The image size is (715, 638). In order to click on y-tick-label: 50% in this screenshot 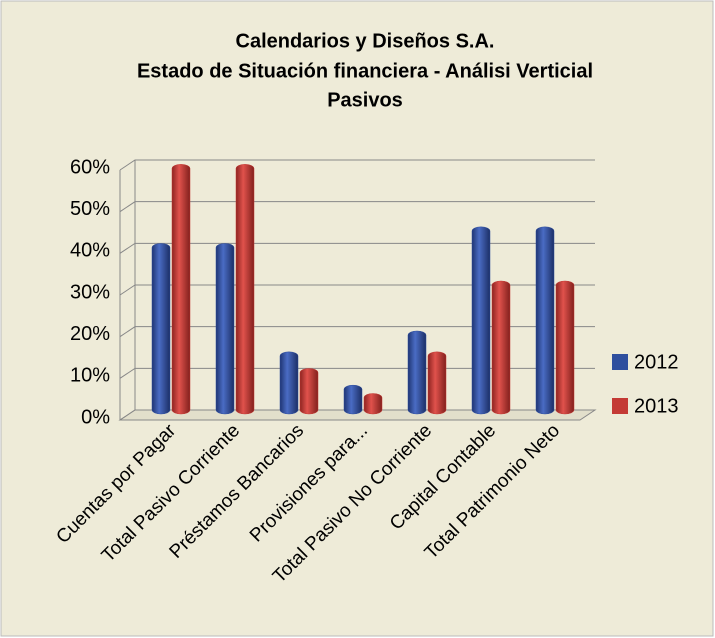, I will do `click(90, 209)`.